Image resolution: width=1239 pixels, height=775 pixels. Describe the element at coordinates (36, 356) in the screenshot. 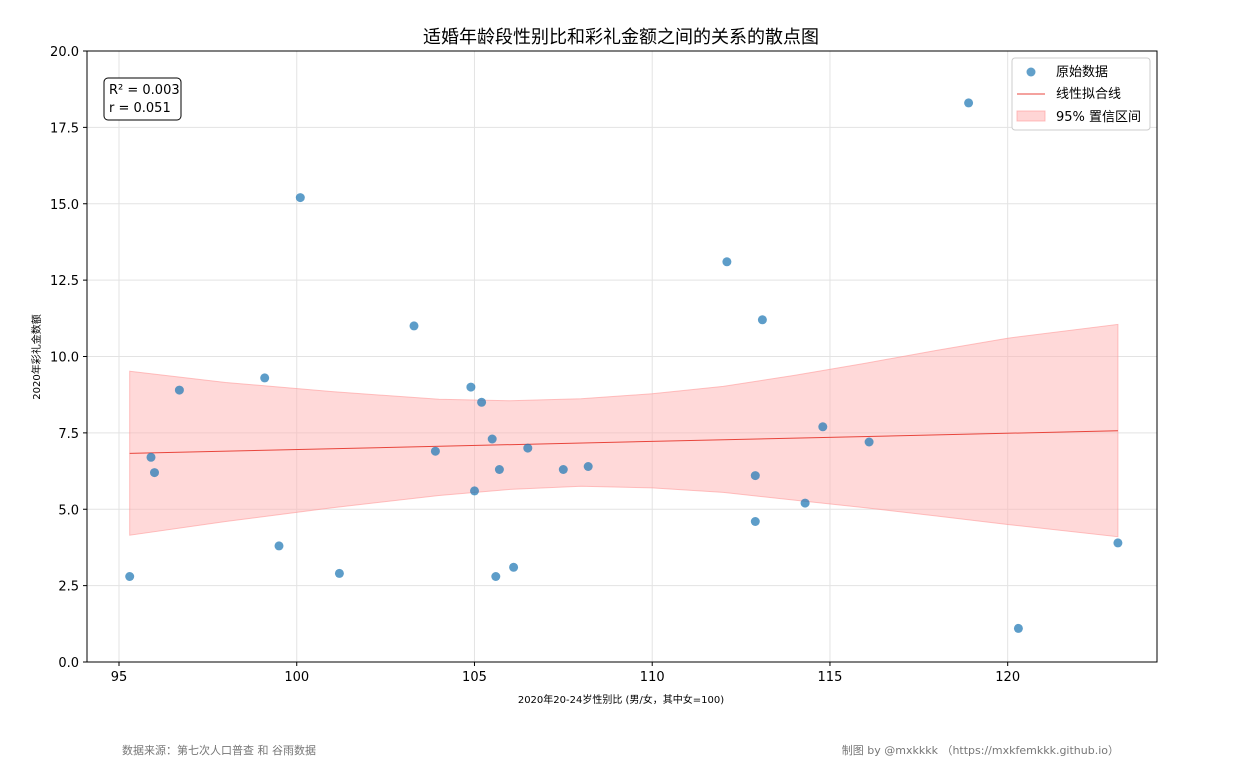

I see `y-axis-label: 2020年彩礼金数额` at that location.